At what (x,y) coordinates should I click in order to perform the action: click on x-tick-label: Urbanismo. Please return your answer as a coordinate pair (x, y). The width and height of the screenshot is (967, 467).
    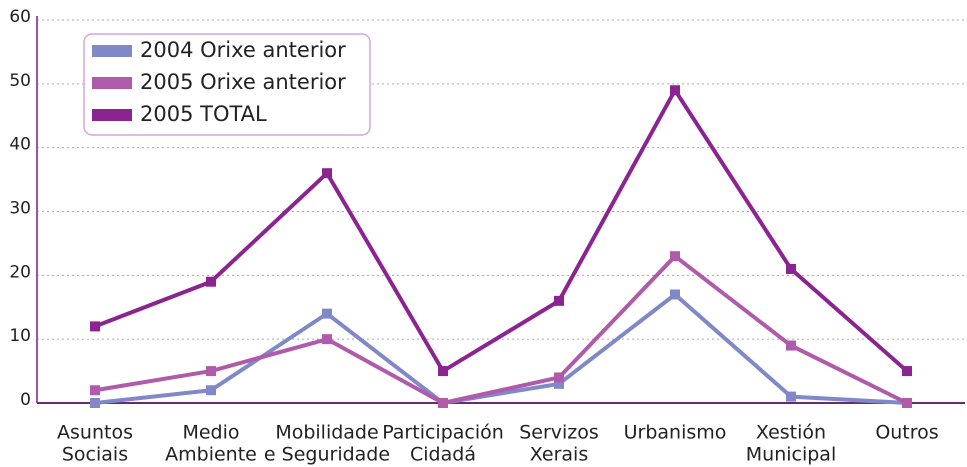
    Looking at the image, I should click on (675, 433).